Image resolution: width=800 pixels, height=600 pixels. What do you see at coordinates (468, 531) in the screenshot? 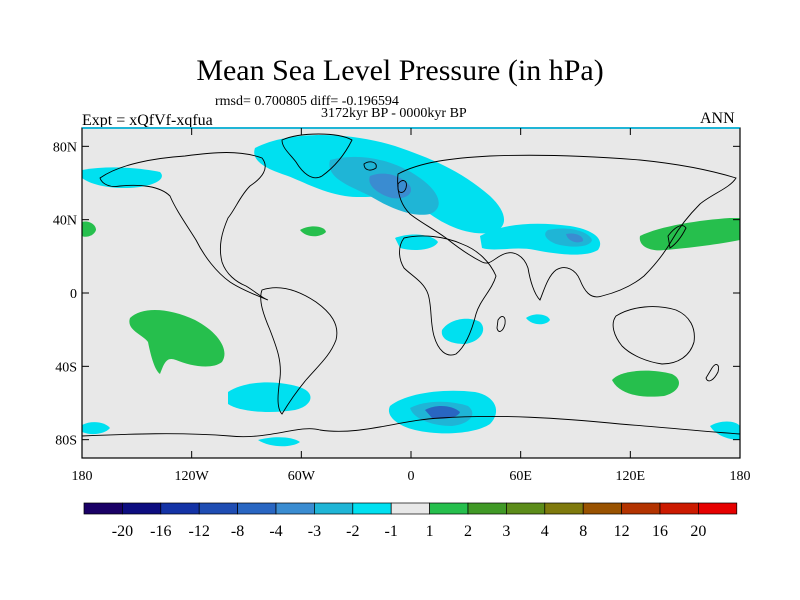
I see `colorbar-label: 2` at bounding box center [468, 531].